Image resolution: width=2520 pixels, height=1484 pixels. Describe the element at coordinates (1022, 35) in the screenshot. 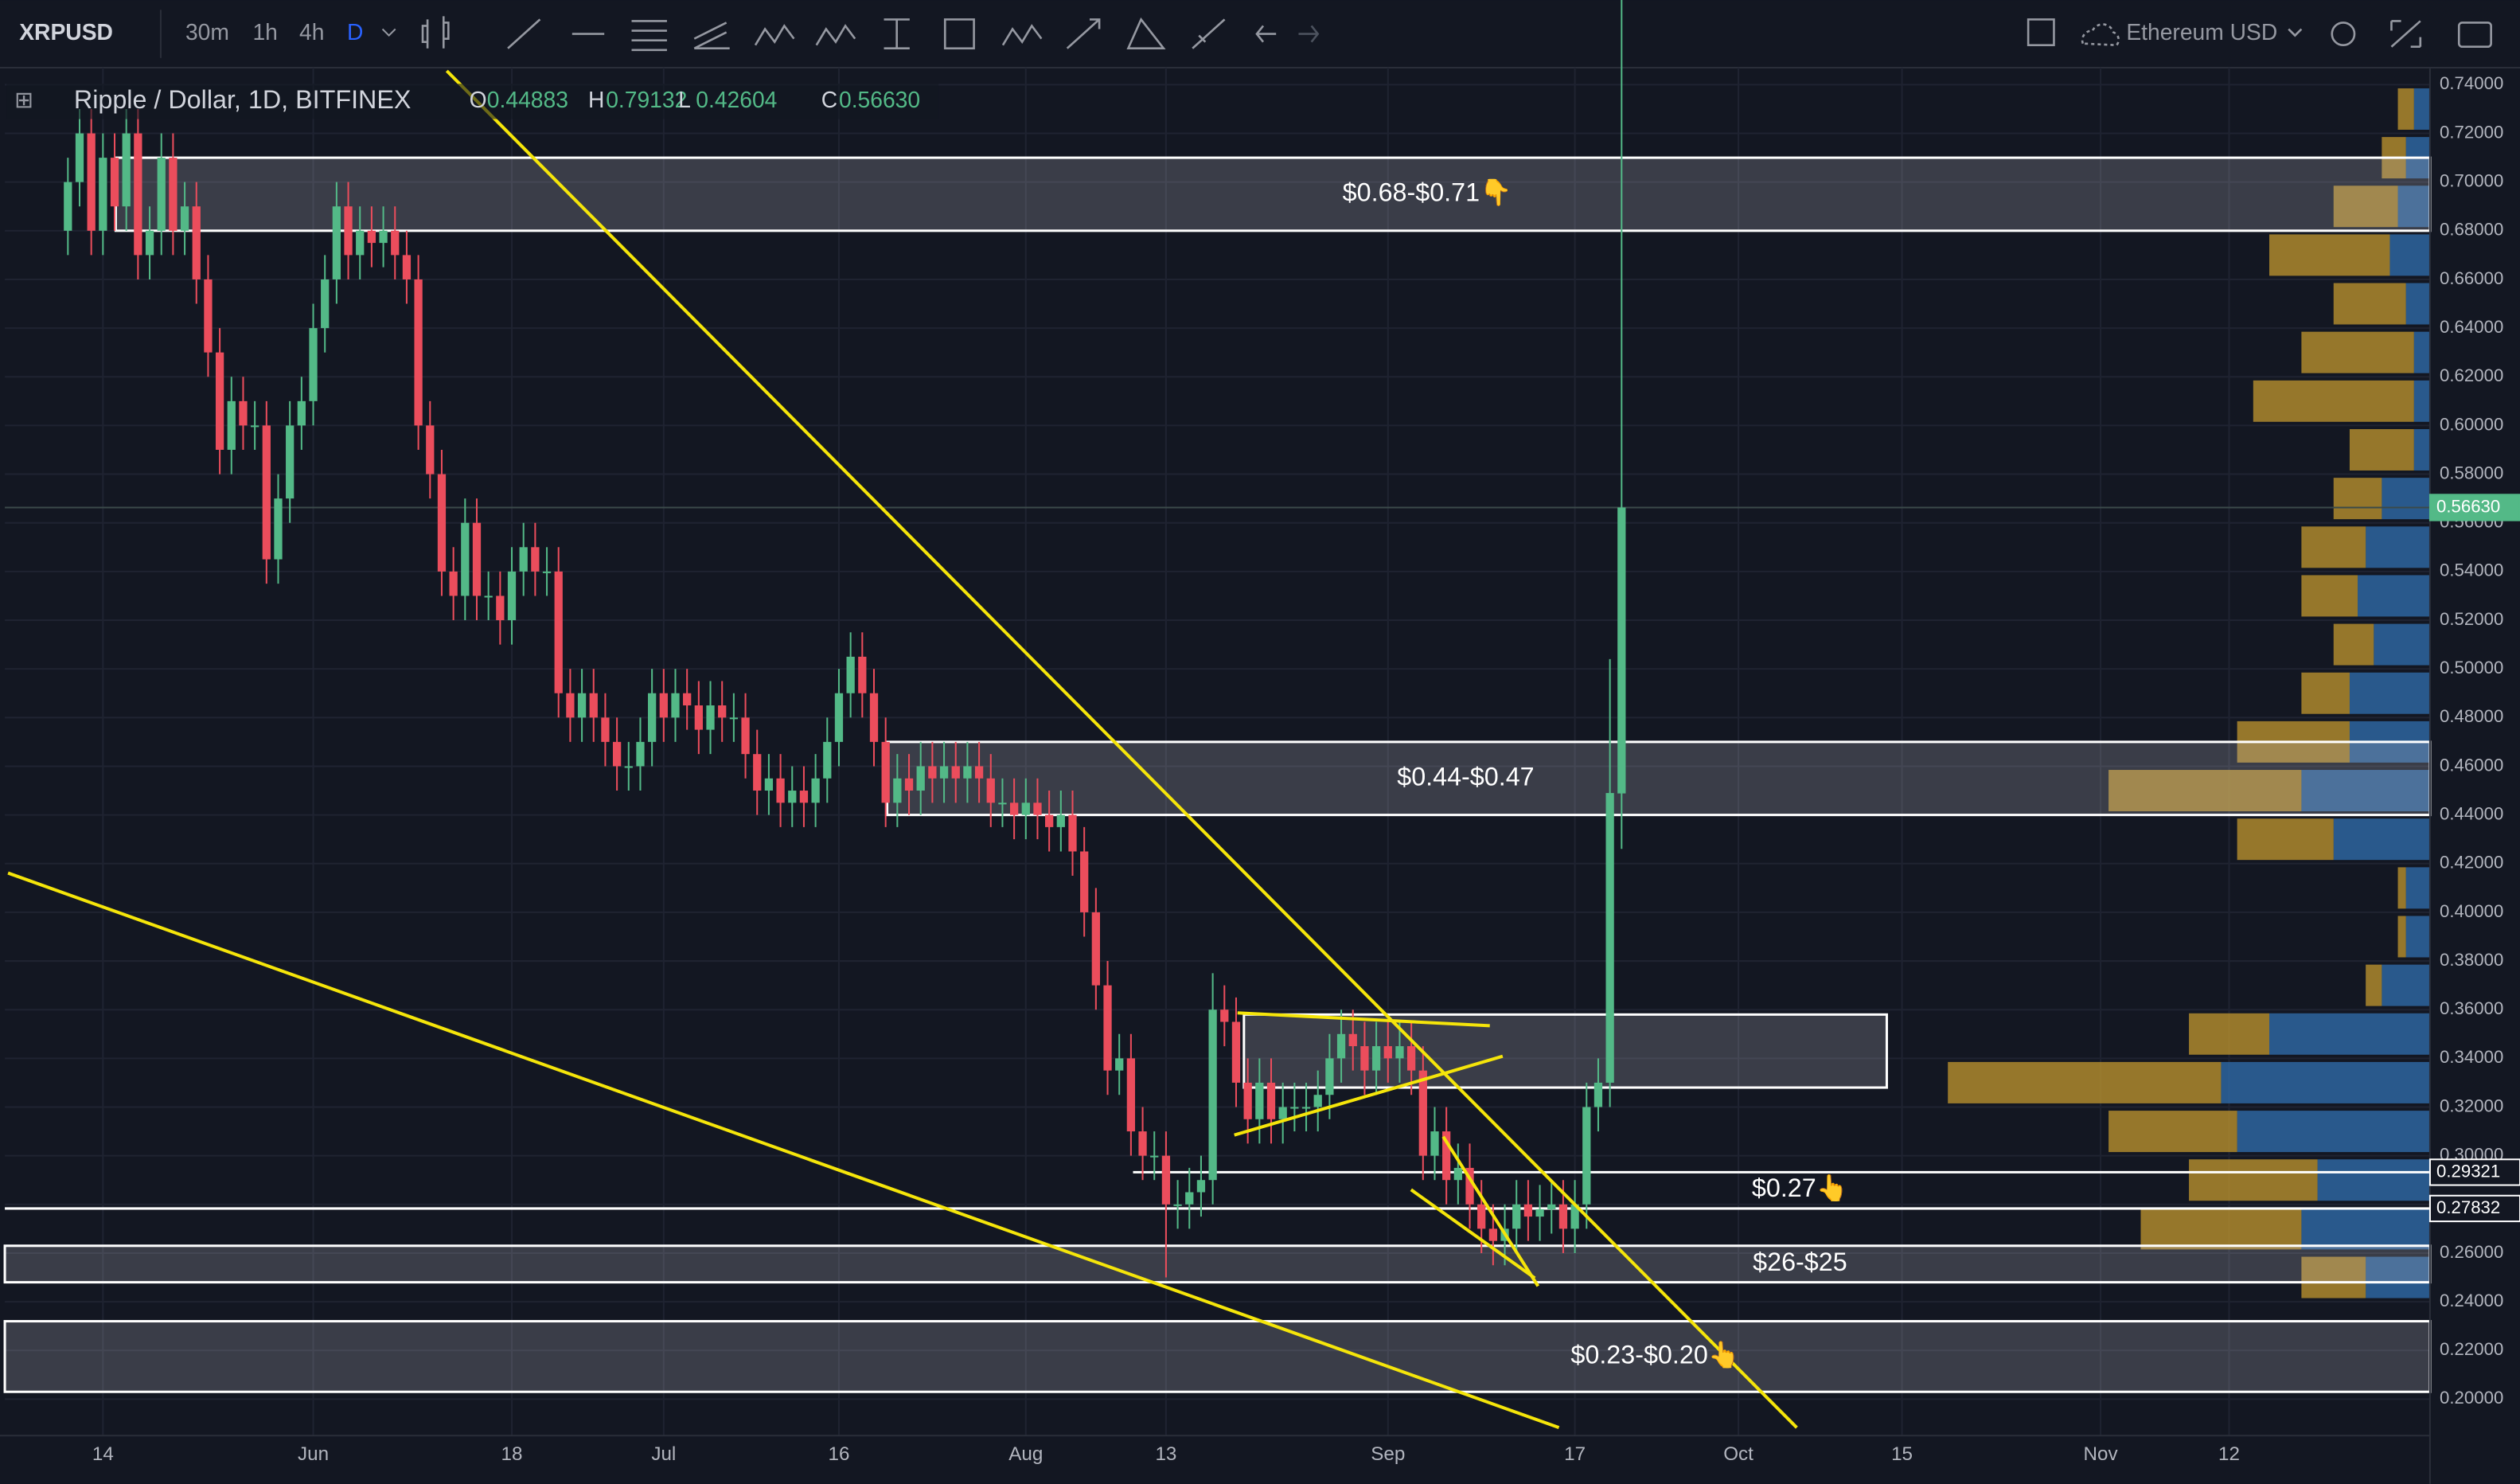

I see `abcd-tool` at that location.